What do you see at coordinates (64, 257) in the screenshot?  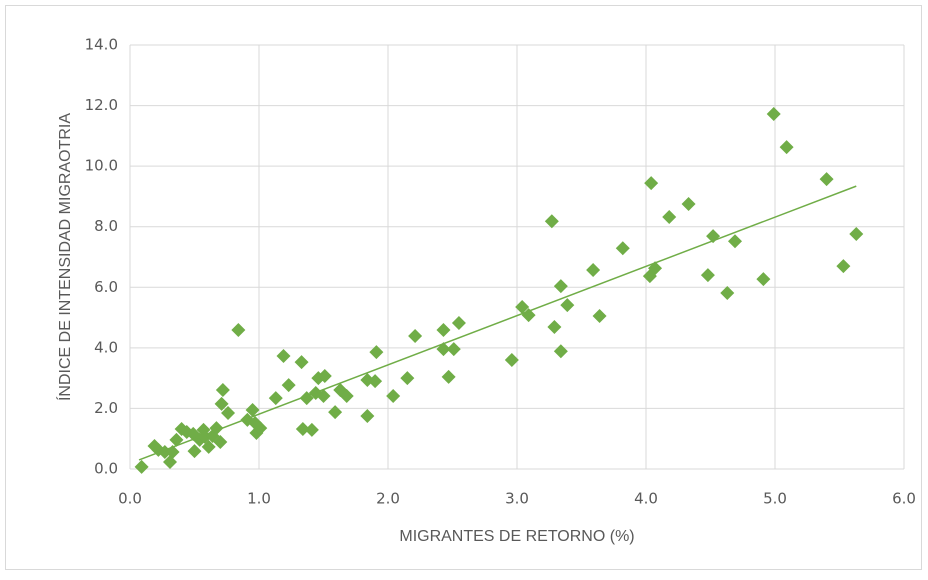 I see `y-axis-title: ÍNDICE DE INTENSIDAD MIGRAOTRIA` at bounding box center [64, 257].